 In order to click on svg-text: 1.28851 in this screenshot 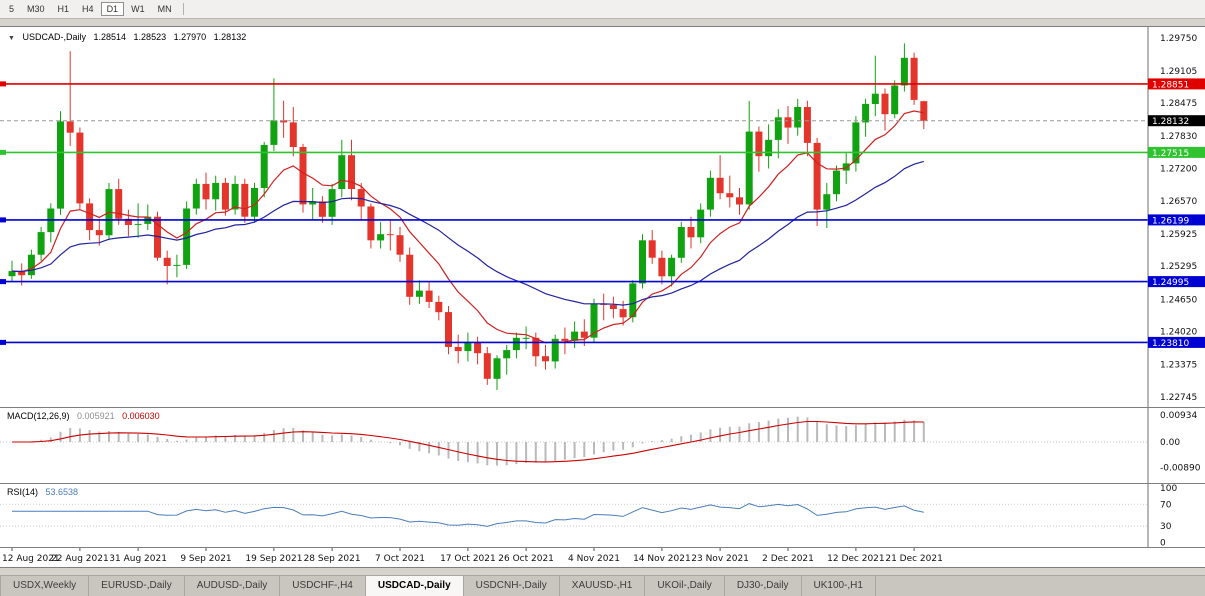, I will do `click(1170, 85)`.